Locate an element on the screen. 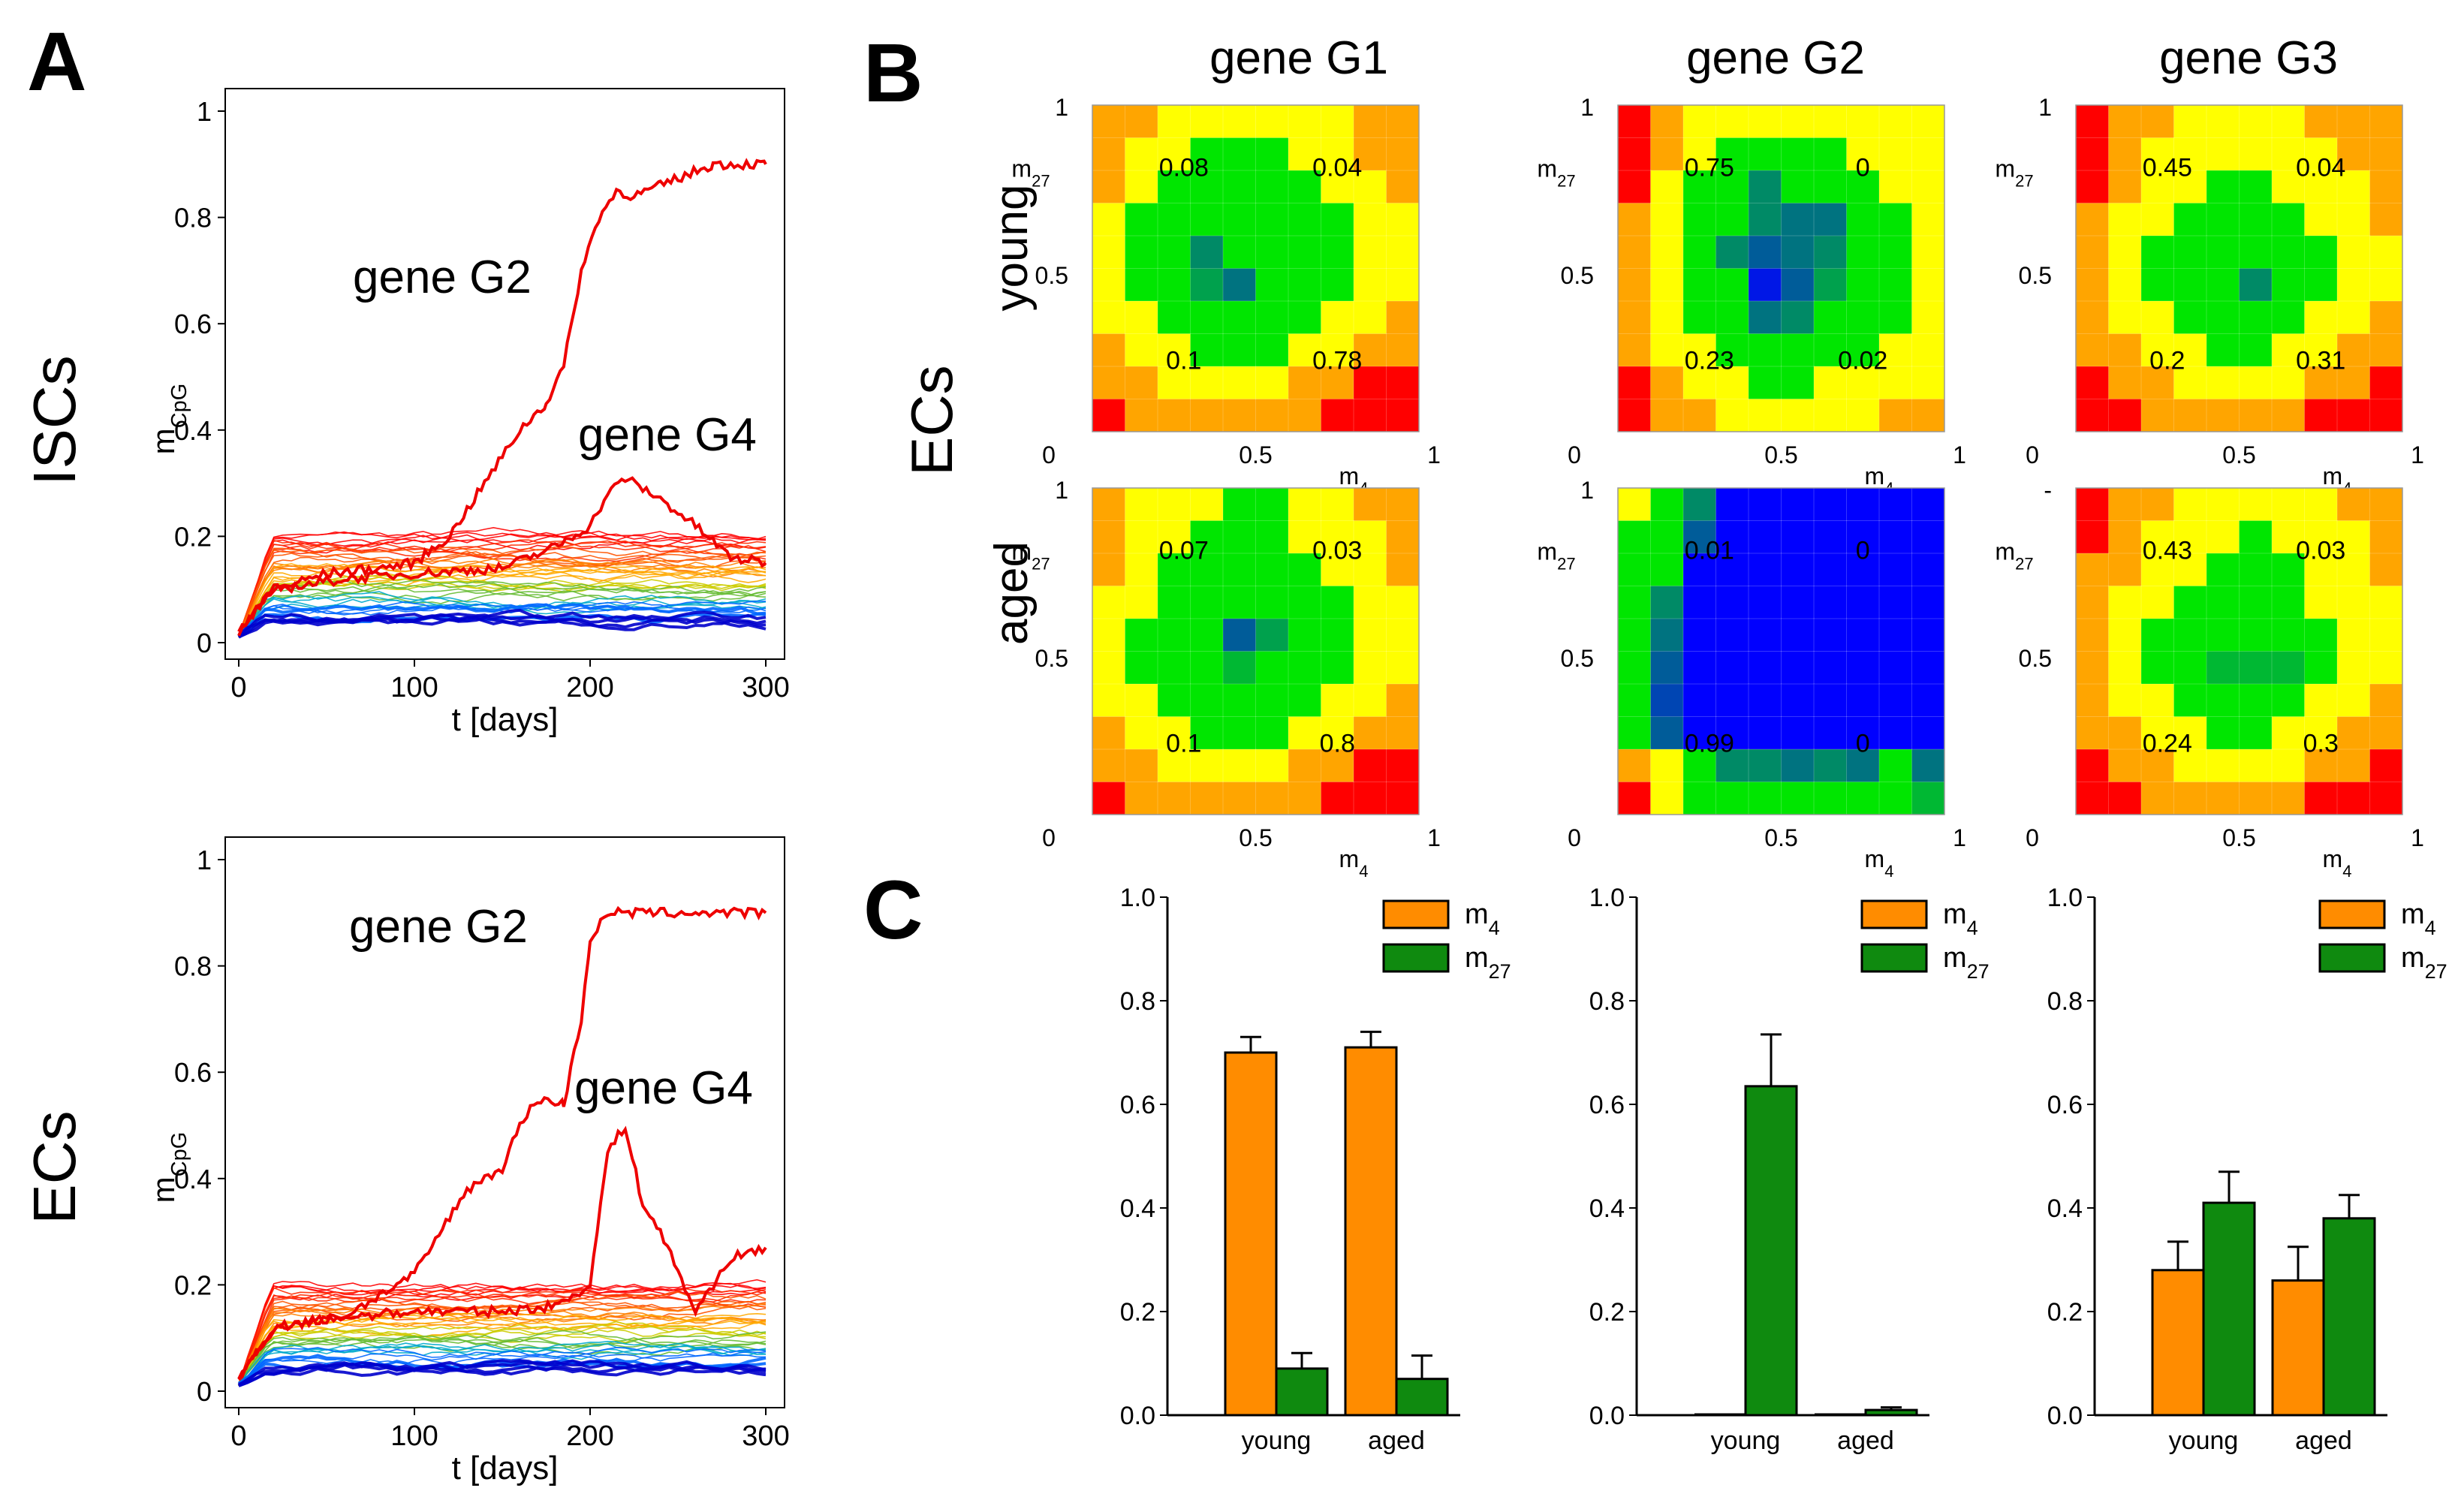 The width and height of the screenshot is (2464, 1494). y-tick-label: 0.6 is located at coordinates (193, 1072).